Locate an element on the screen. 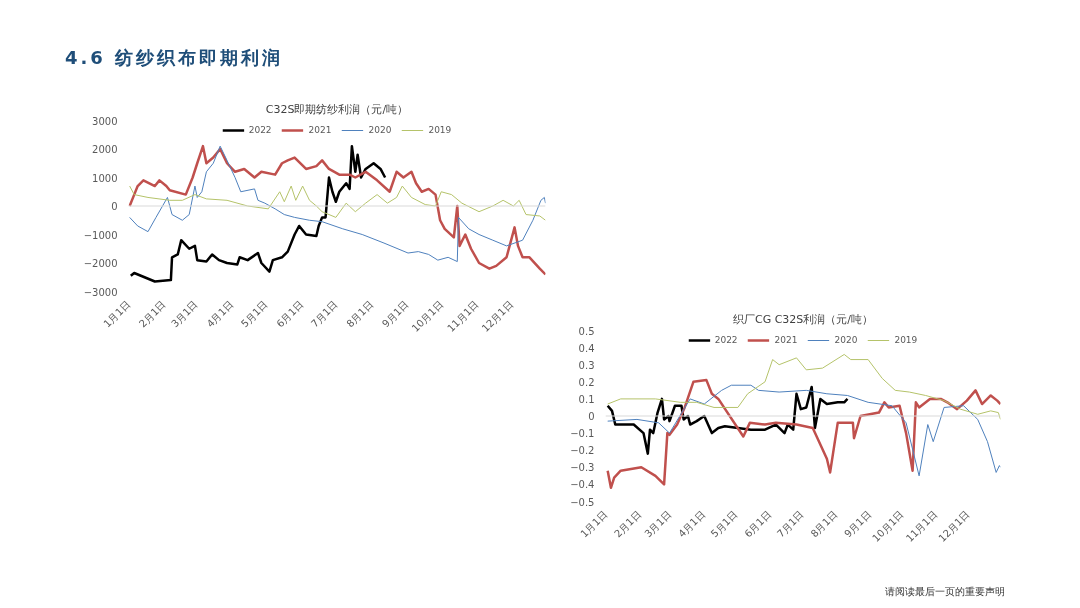  y-tick-label: 0.2 is located at coordinates (586, 382).